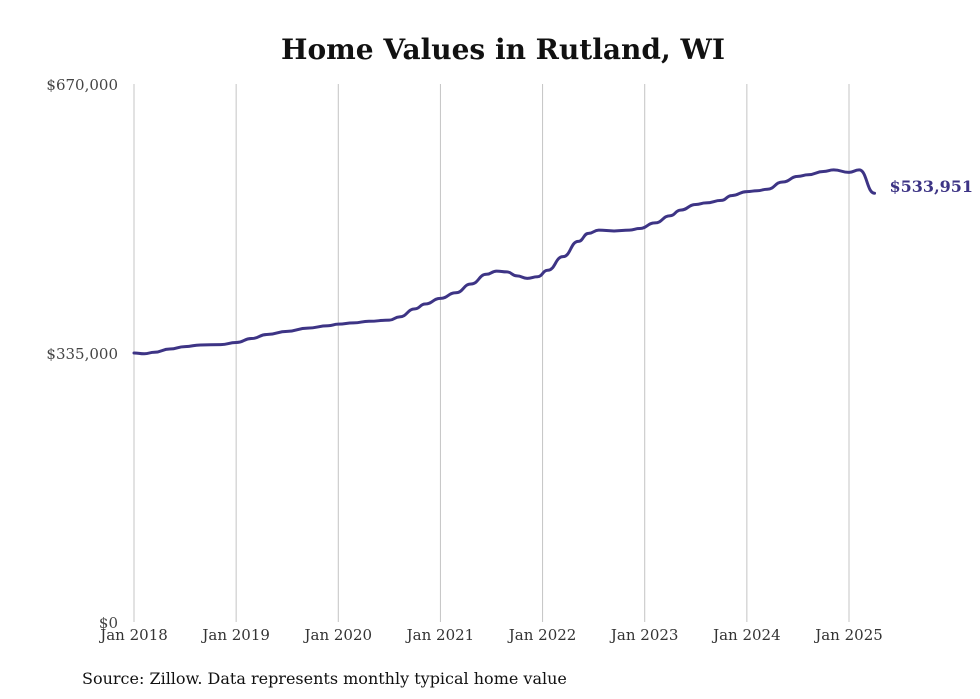 Image resolution: width=980 pixels, height=699 pixels. What do you see at coordinates (644, 635) in the screenshot?
I see `x-tick-label: Jan 2023` at bounding box center [644, 635].